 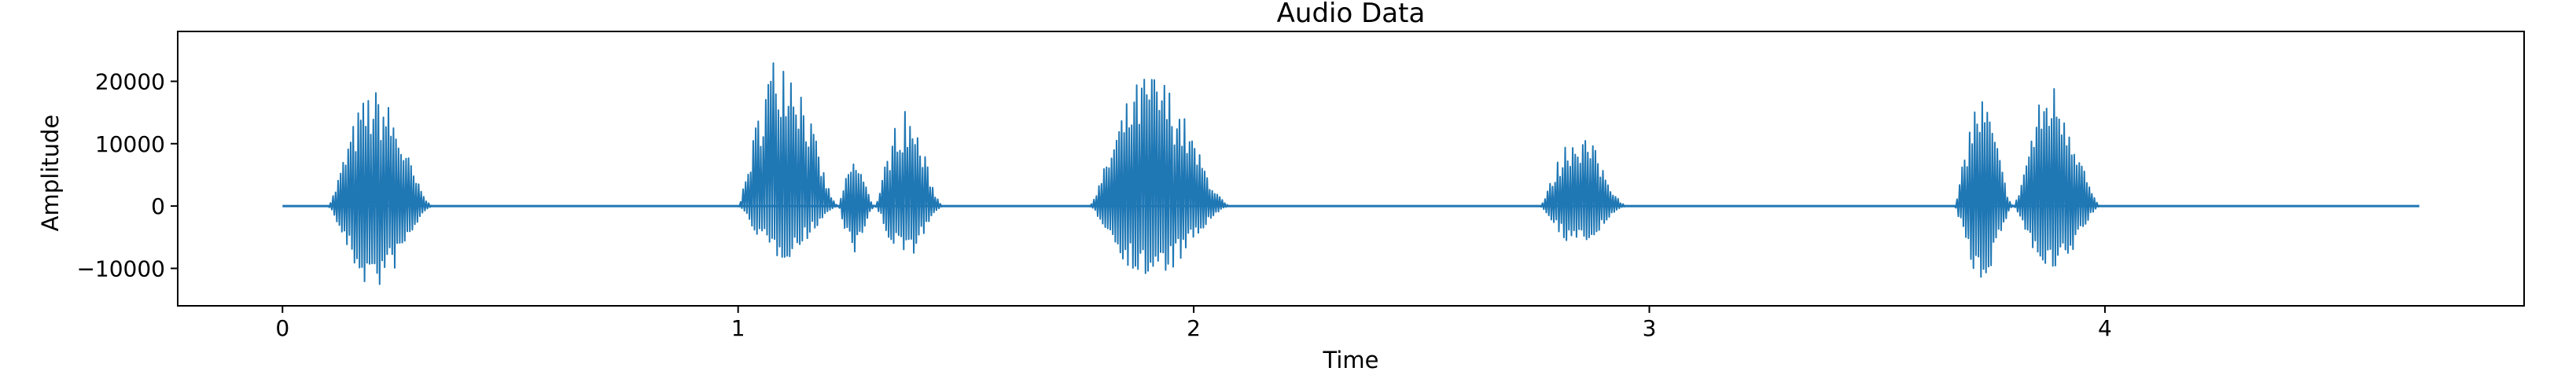 I want to click on x-axis-label: Time, so click(x=1351, y=360).